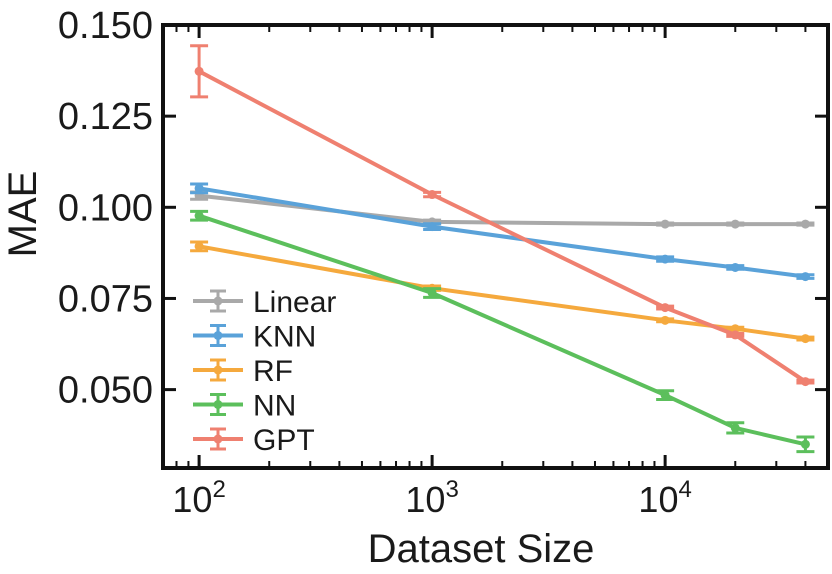 The width and height of the screenshot is (832, 574). What do you see at coordinates (274, 406) in the screenshot?
I see `legend-label-nn: NN` at bounding box center [274, 406].